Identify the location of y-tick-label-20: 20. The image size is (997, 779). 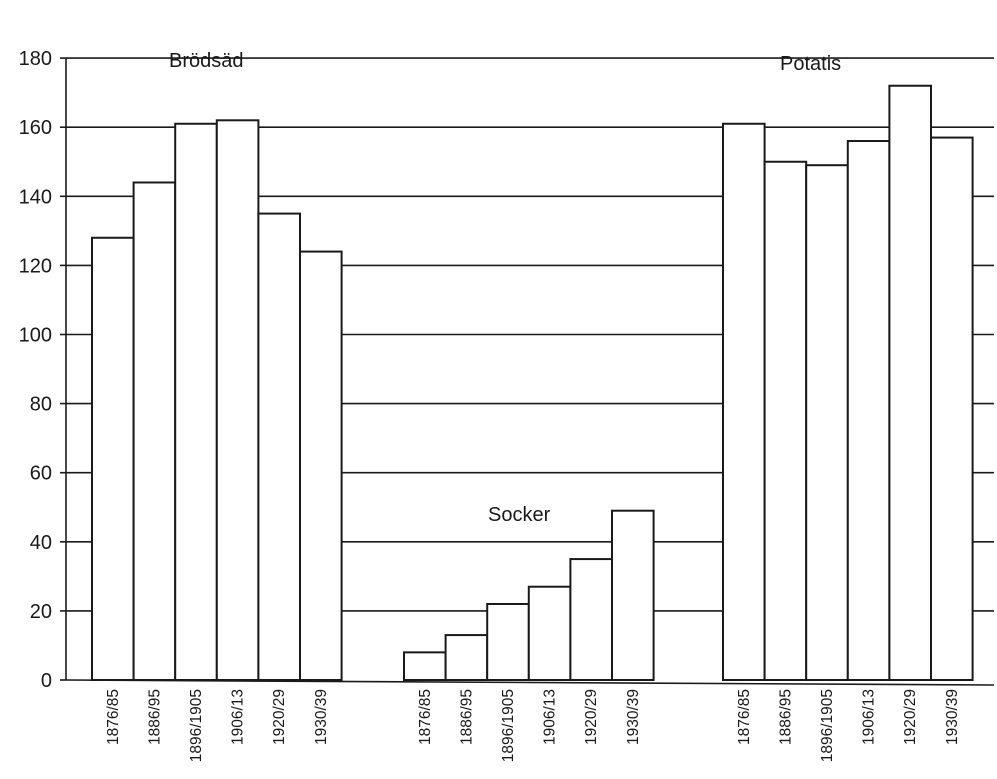
(41, 612).